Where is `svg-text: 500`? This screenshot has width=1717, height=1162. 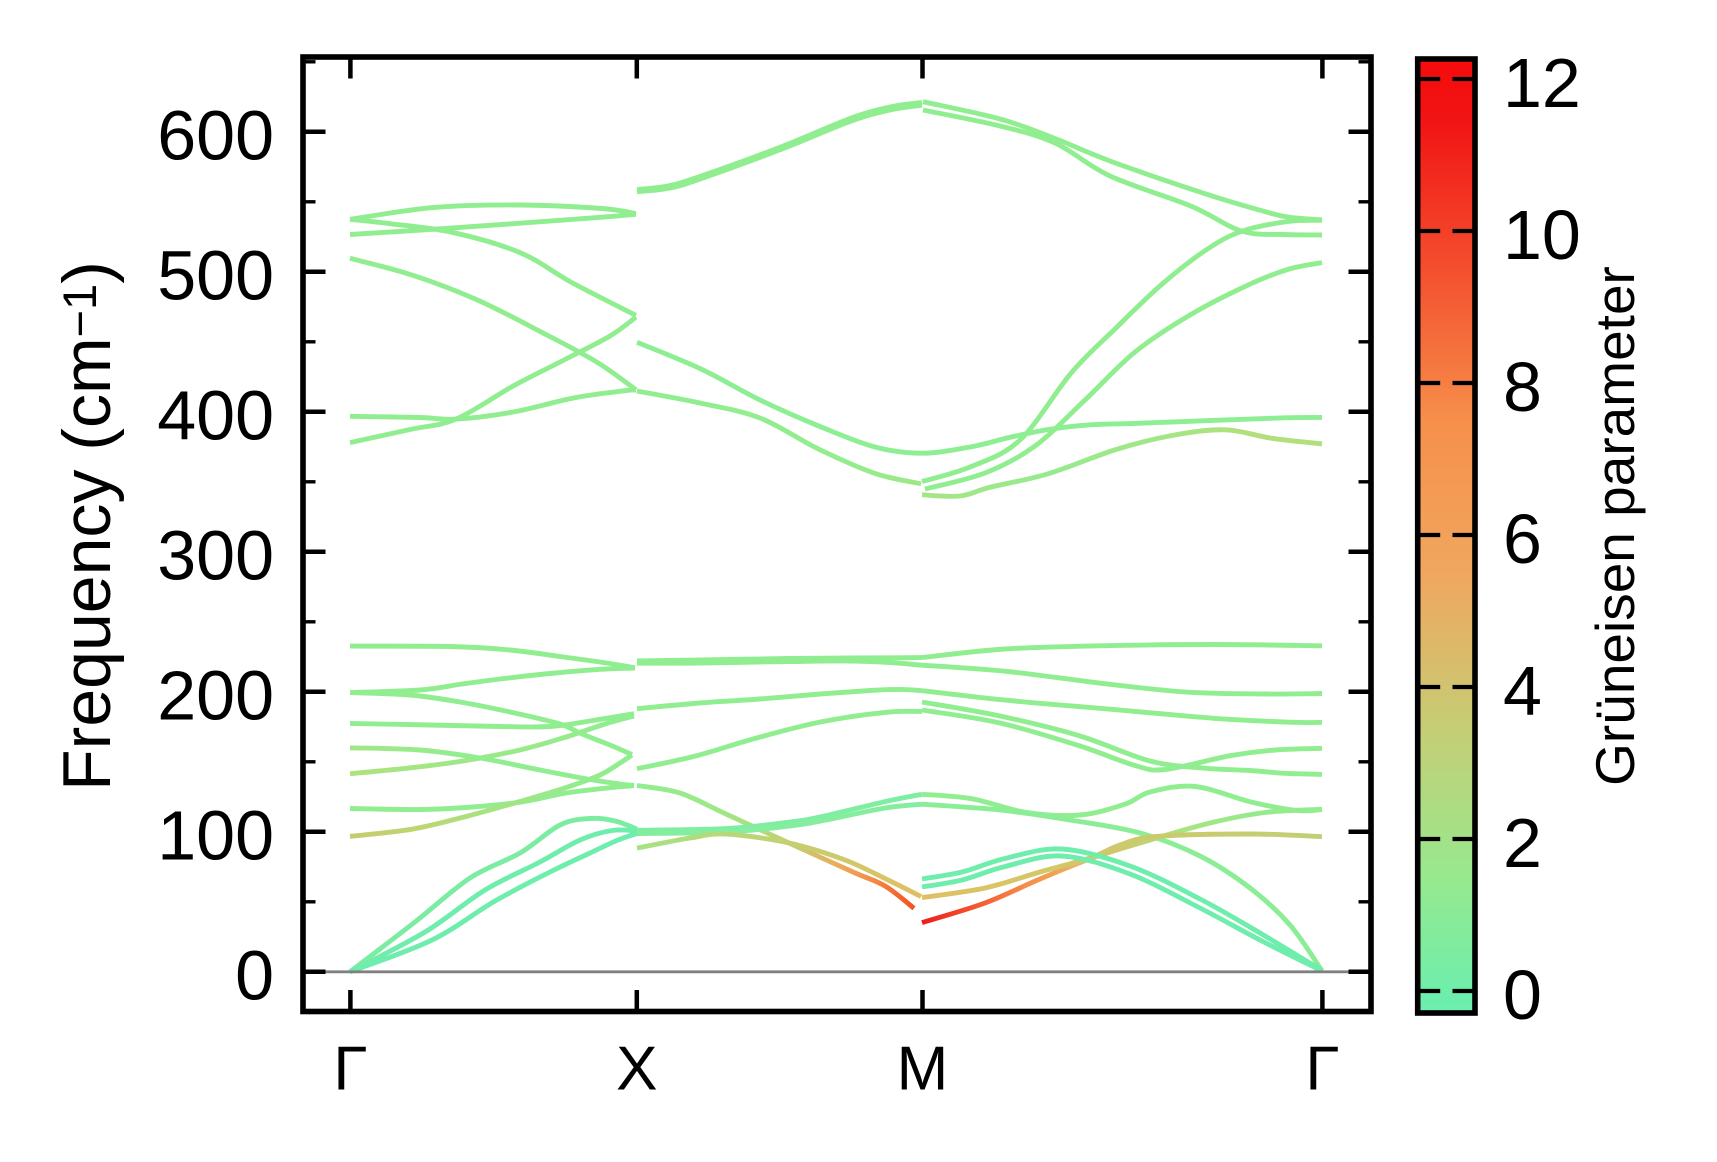
svg-text: 500 is located at coordinates (215, 276).